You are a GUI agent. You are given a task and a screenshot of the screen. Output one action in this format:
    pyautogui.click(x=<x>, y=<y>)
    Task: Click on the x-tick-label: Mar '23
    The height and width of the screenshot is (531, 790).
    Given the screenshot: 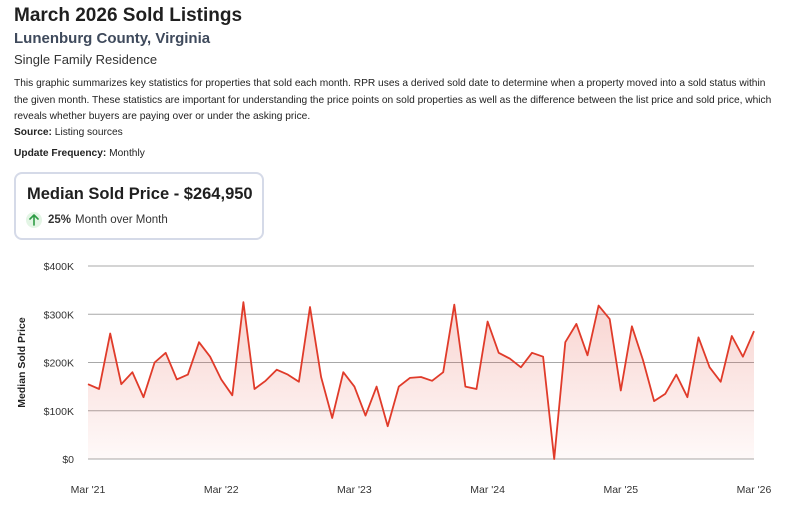 What is the action you would take?
    pyautogui.click(x=354, y=490)
    